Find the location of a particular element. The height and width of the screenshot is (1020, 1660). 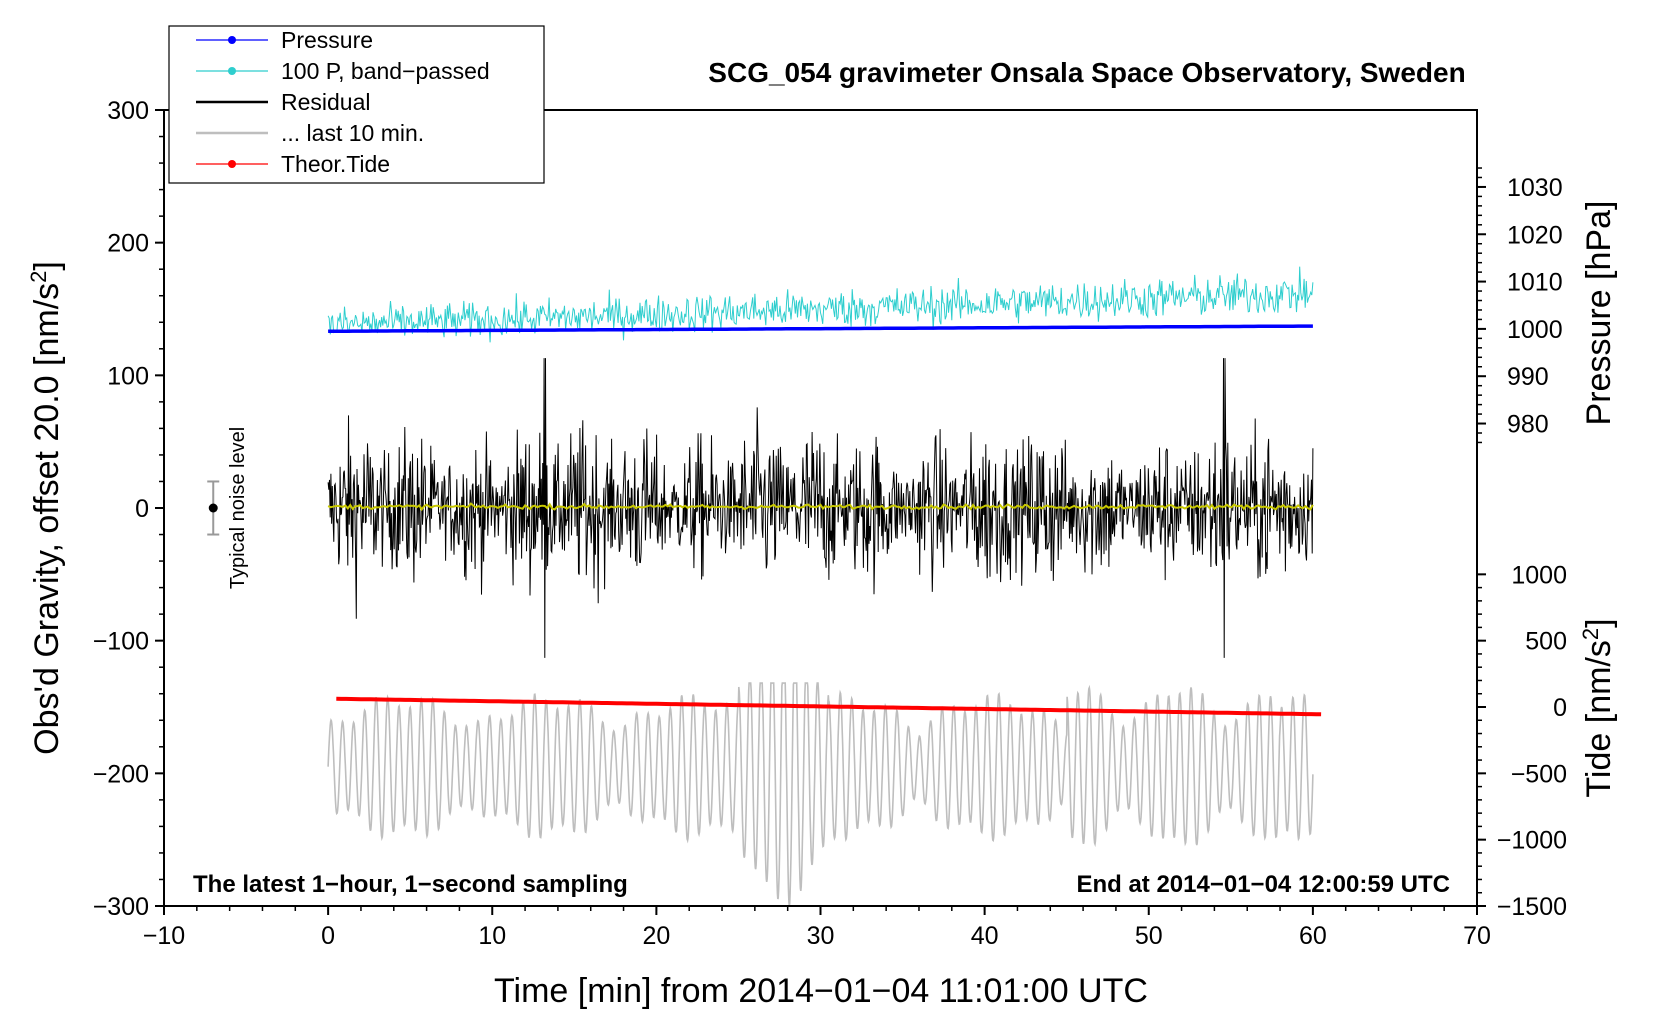

series-bandpassed-line is located at coordinates (820, 304).